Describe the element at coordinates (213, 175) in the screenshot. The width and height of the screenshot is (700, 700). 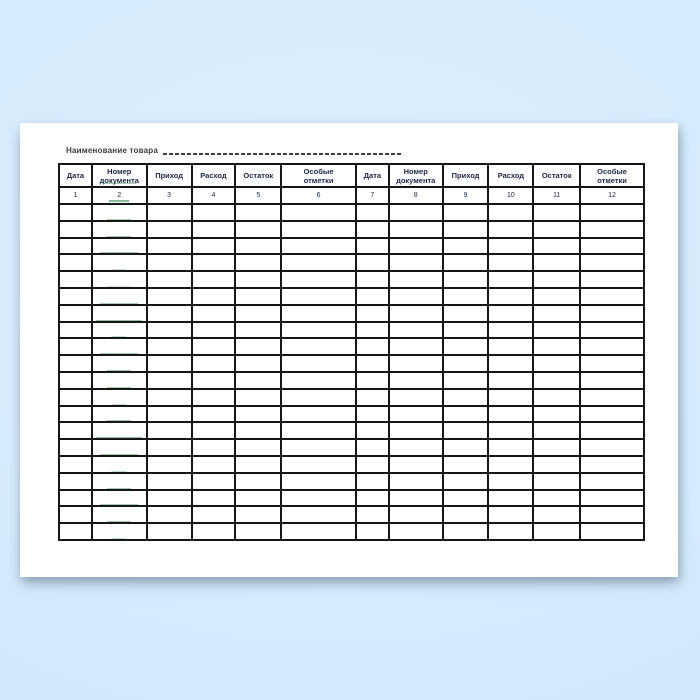
I see `column-header-4: Расход` at that location.